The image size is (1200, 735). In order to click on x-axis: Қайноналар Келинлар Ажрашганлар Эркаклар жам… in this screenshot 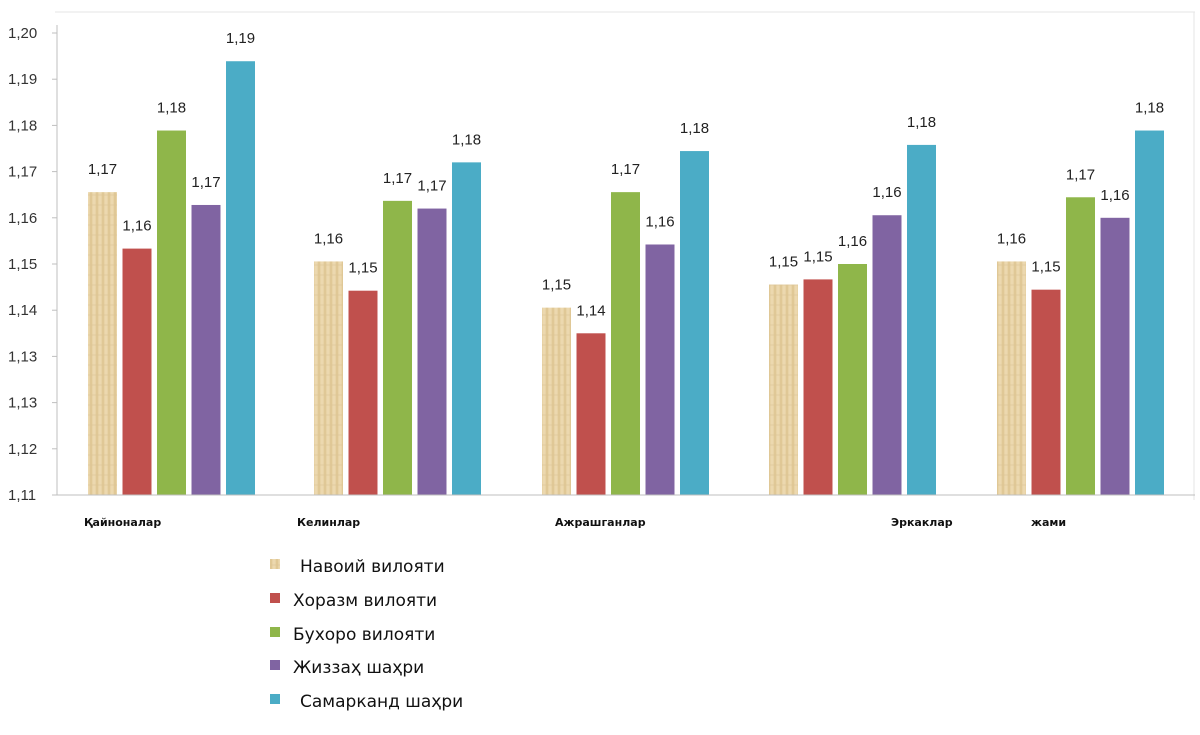, I will do `click(626, 511)`.